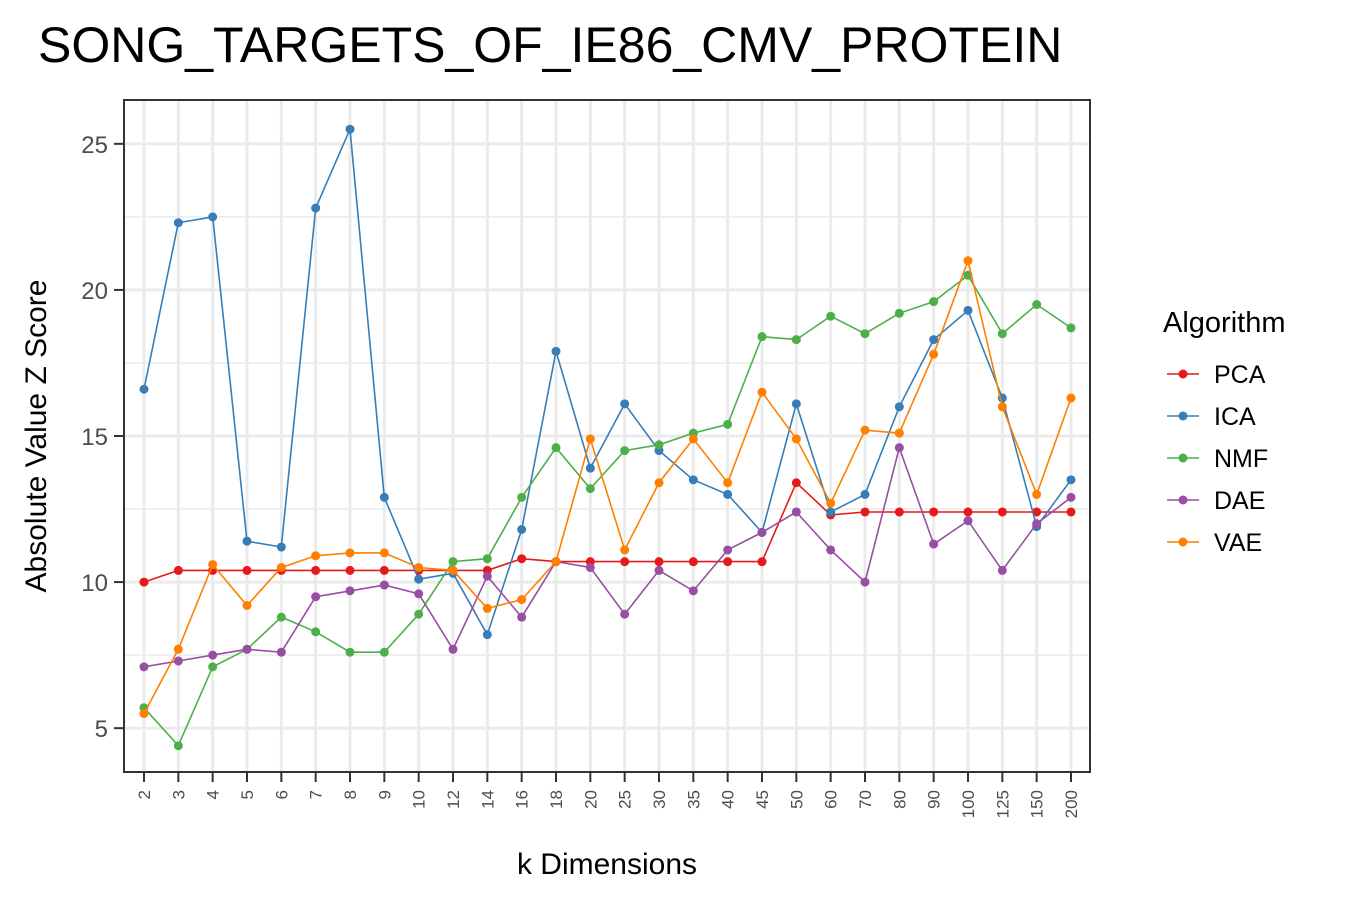  Describe the element at coordinates (281, 794) in the screenshot. I see `x-tick-label: 6` at that location.